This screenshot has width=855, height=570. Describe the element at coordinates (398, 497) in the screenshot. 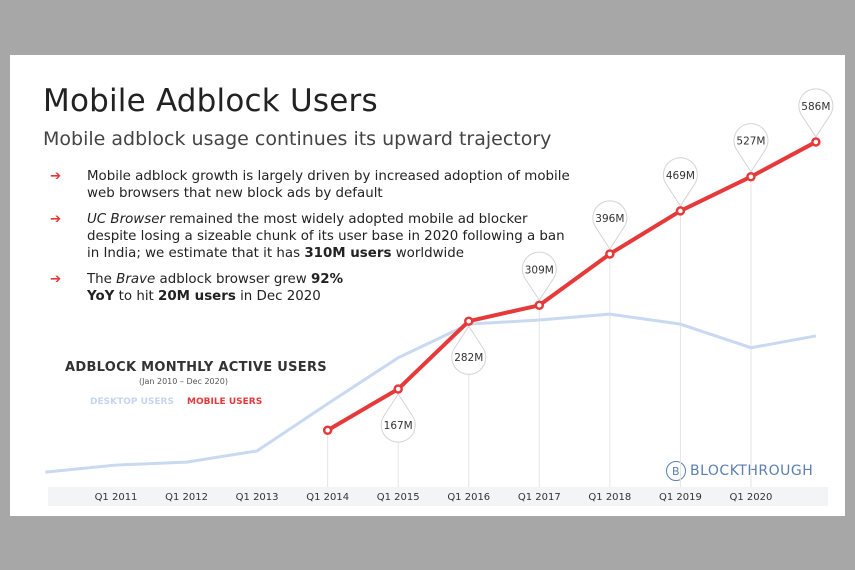

I see `x-tick-label: Q1 2015` at that location.